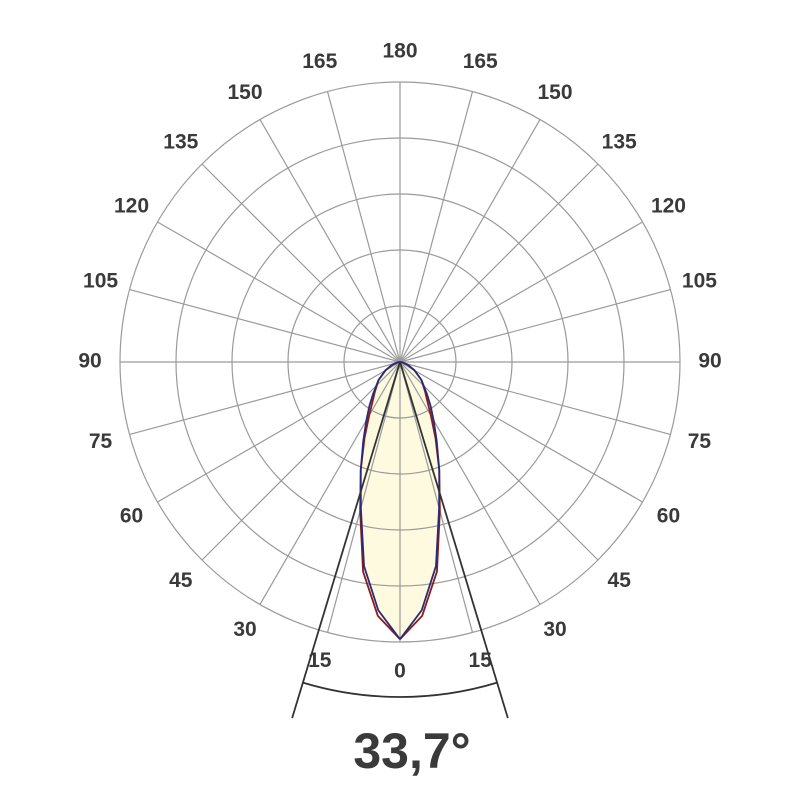 This screenshot has height=805, width=800. I want to click on beam-arc, so click(400, 689).